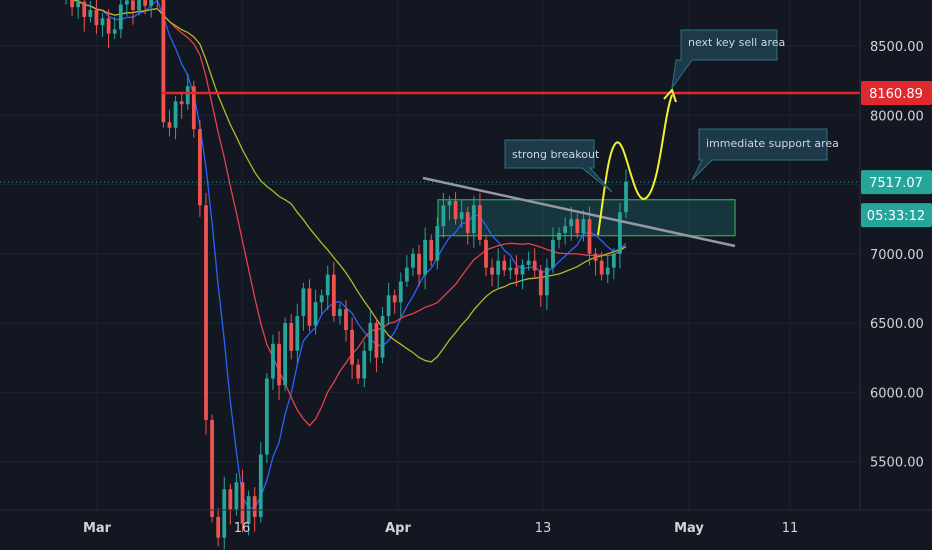 The width and height of the screenshot is (932, 550). What do you see at coordinates (543, 528) in the screenshot?
I see `x-tick-label: 13` at bounding box center [543, 528].